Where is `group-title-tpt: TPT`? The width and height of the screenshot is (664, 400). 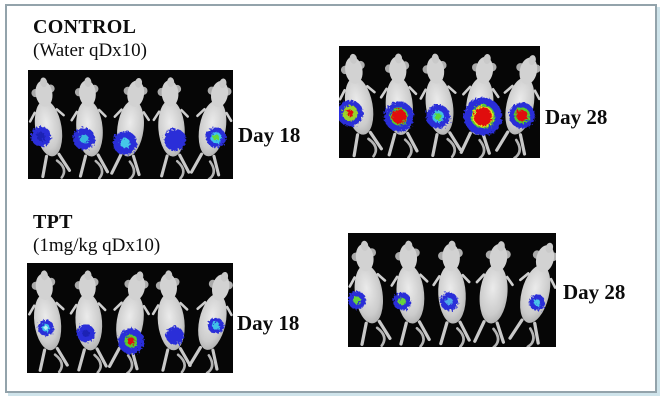
group-title-tpt: TPT is located at coordinates (53, 222).